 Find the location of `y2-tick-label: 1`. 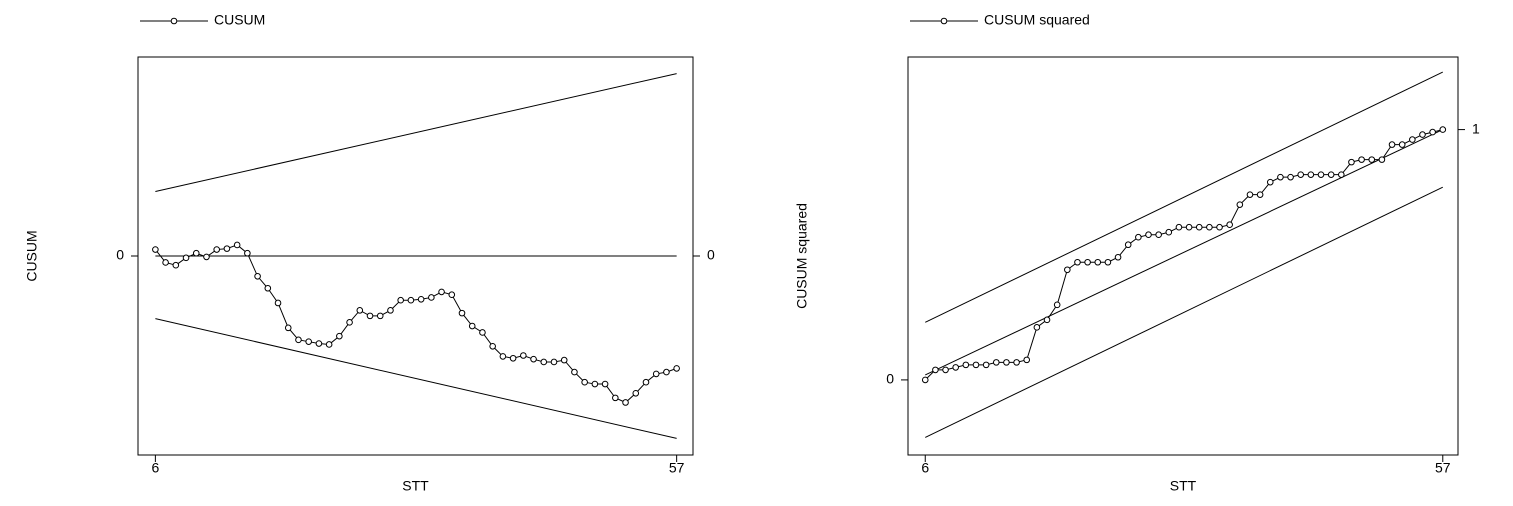

y2-tick-label: 1 is located at coordinates (1476, 128).